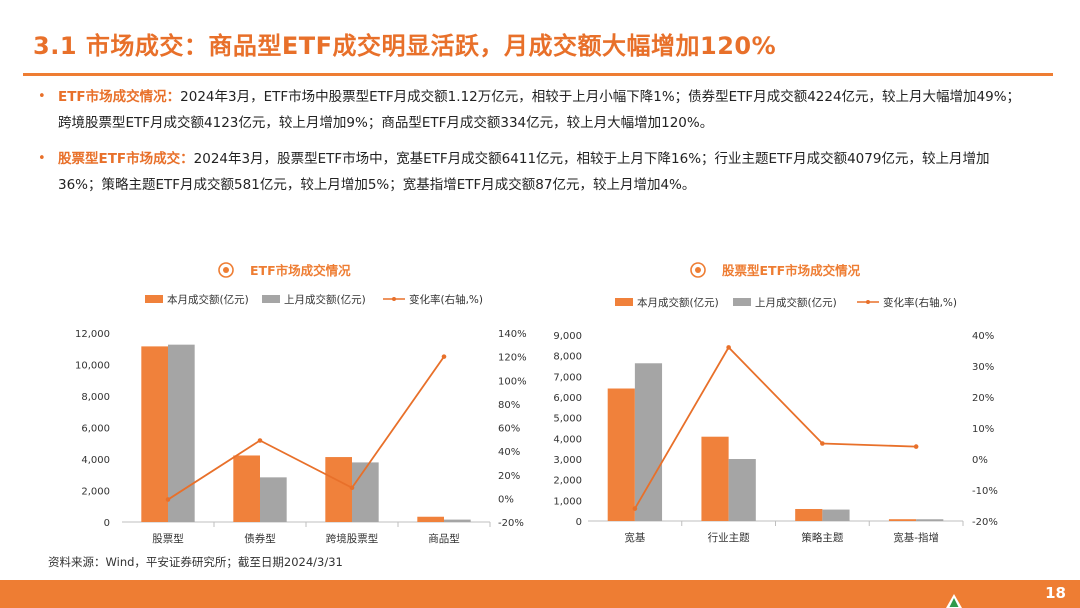 The height and width of the screenshot is (608, 1080). I want to click on y2-tick-label: 80%, so click(509, 405).